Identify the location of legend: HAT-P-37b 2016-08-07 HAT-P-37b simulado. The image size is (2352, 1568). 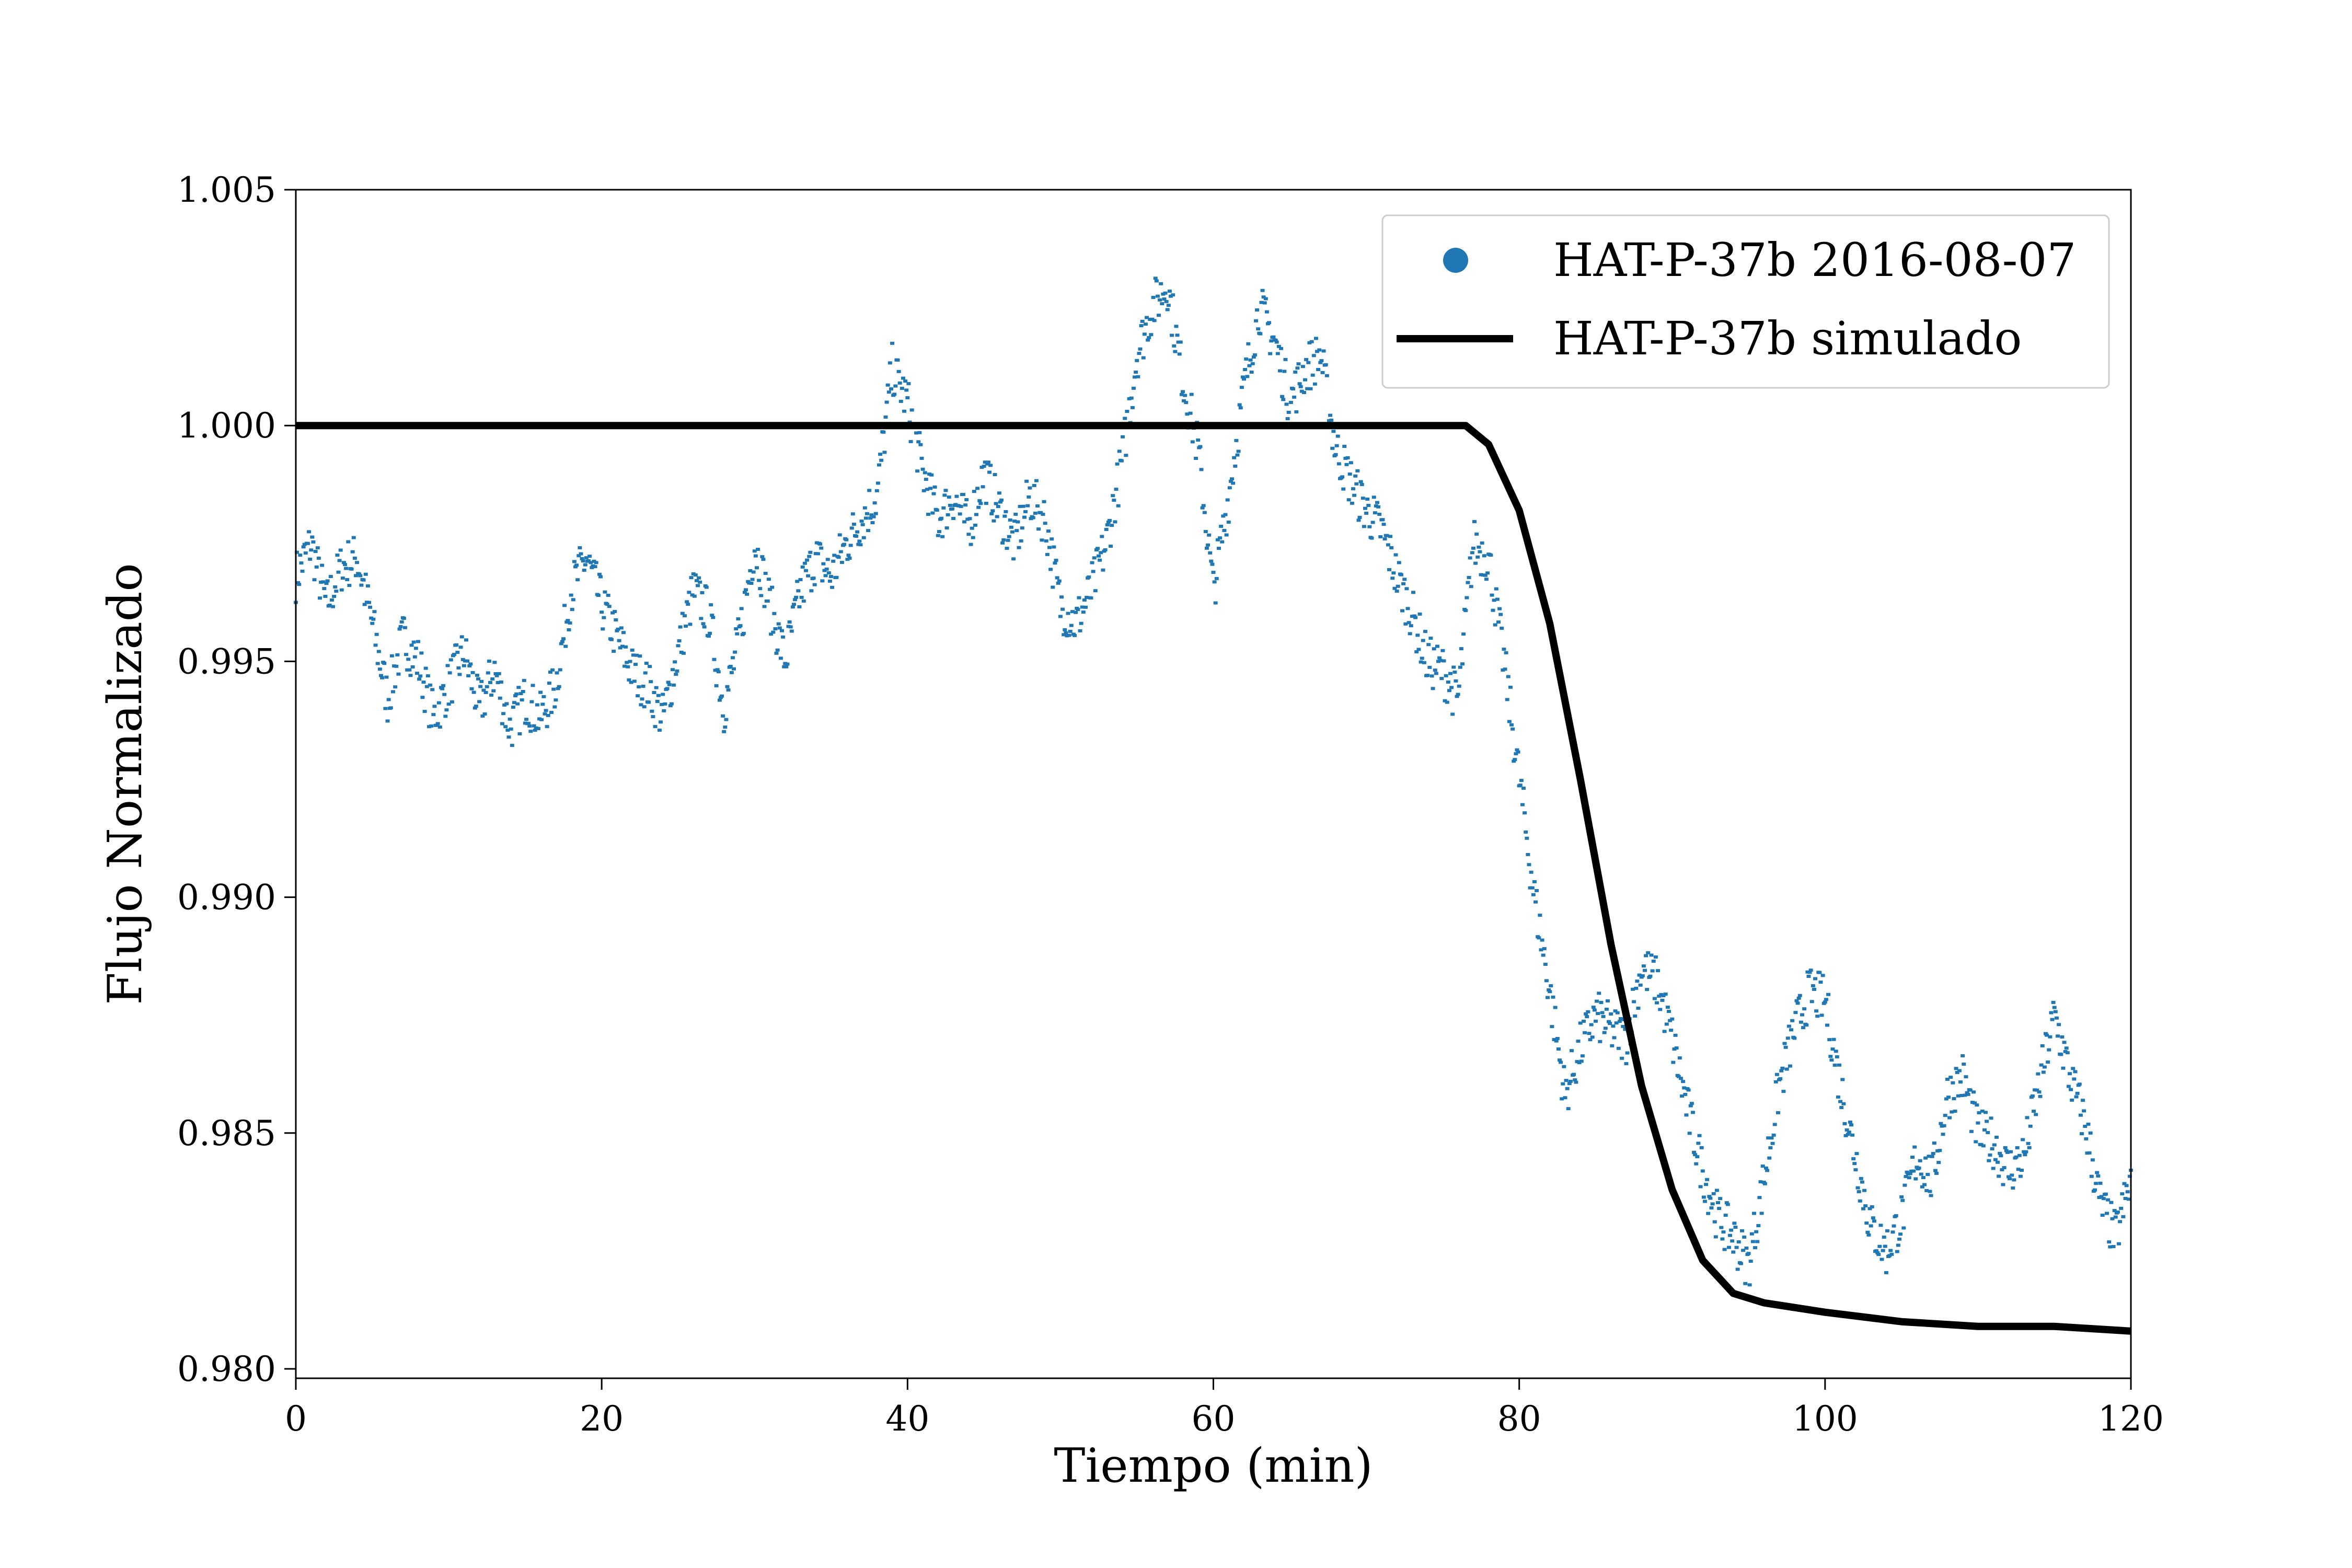
(1745, 301).